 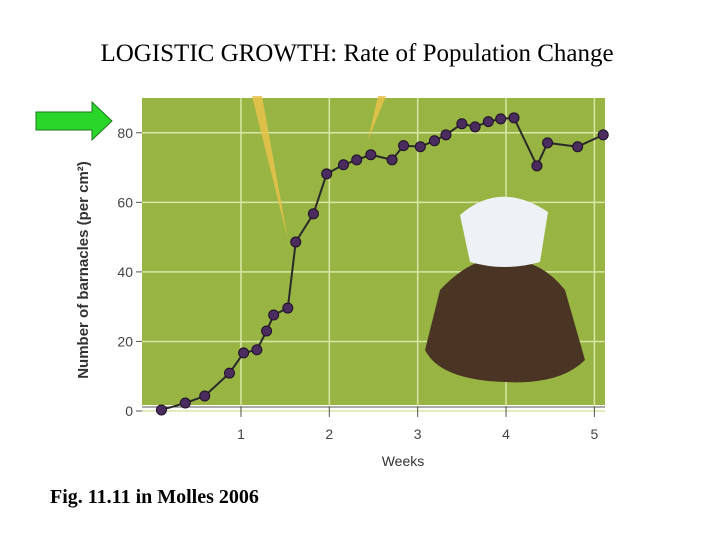 I want to click on x-tick-label: 2, so click(x=329, y=434).